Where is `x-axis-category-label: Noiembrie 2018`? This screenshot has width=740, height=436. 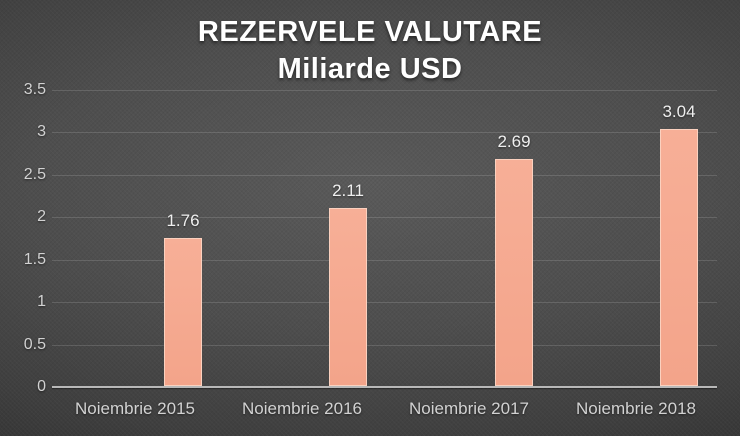 x-axis-category-label: Noiembrie 2018 is located at coordinates (635, 408).